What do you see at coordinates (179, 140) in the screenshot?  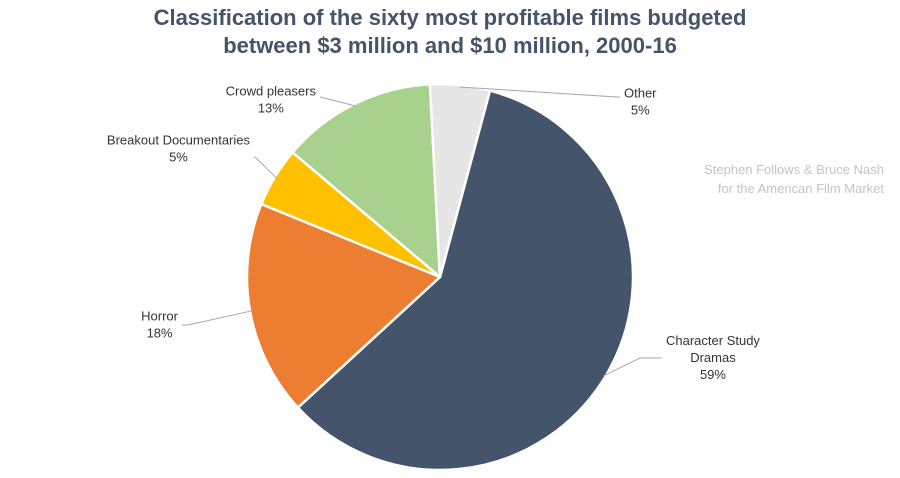 I see `slice-name-label: Breakout Documentaries` at bounding box center [179, 140].